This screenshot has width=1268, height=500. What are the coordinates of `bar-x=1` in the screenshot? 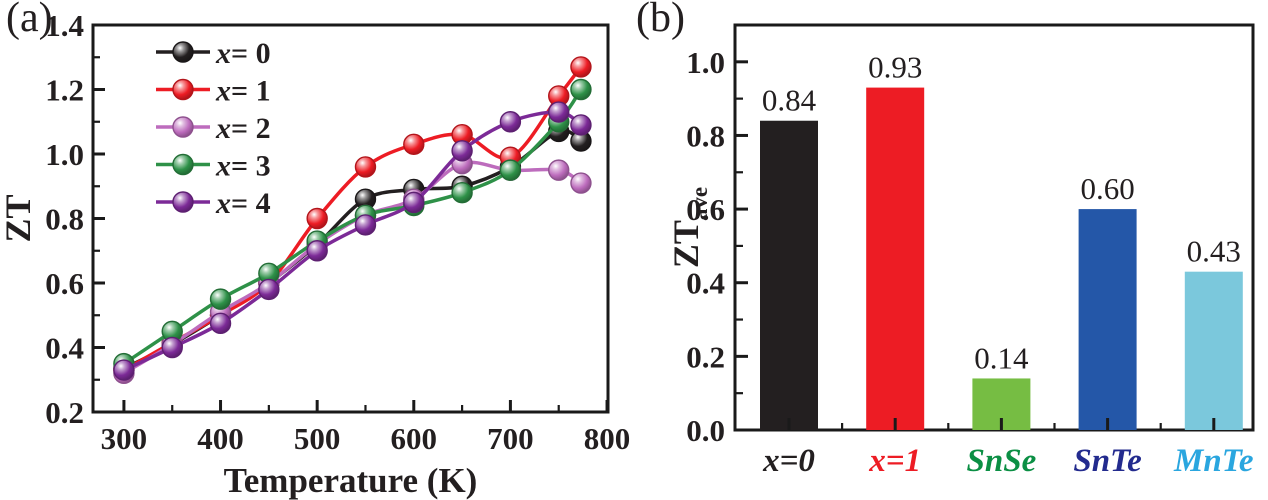 It's located at (895, 258).